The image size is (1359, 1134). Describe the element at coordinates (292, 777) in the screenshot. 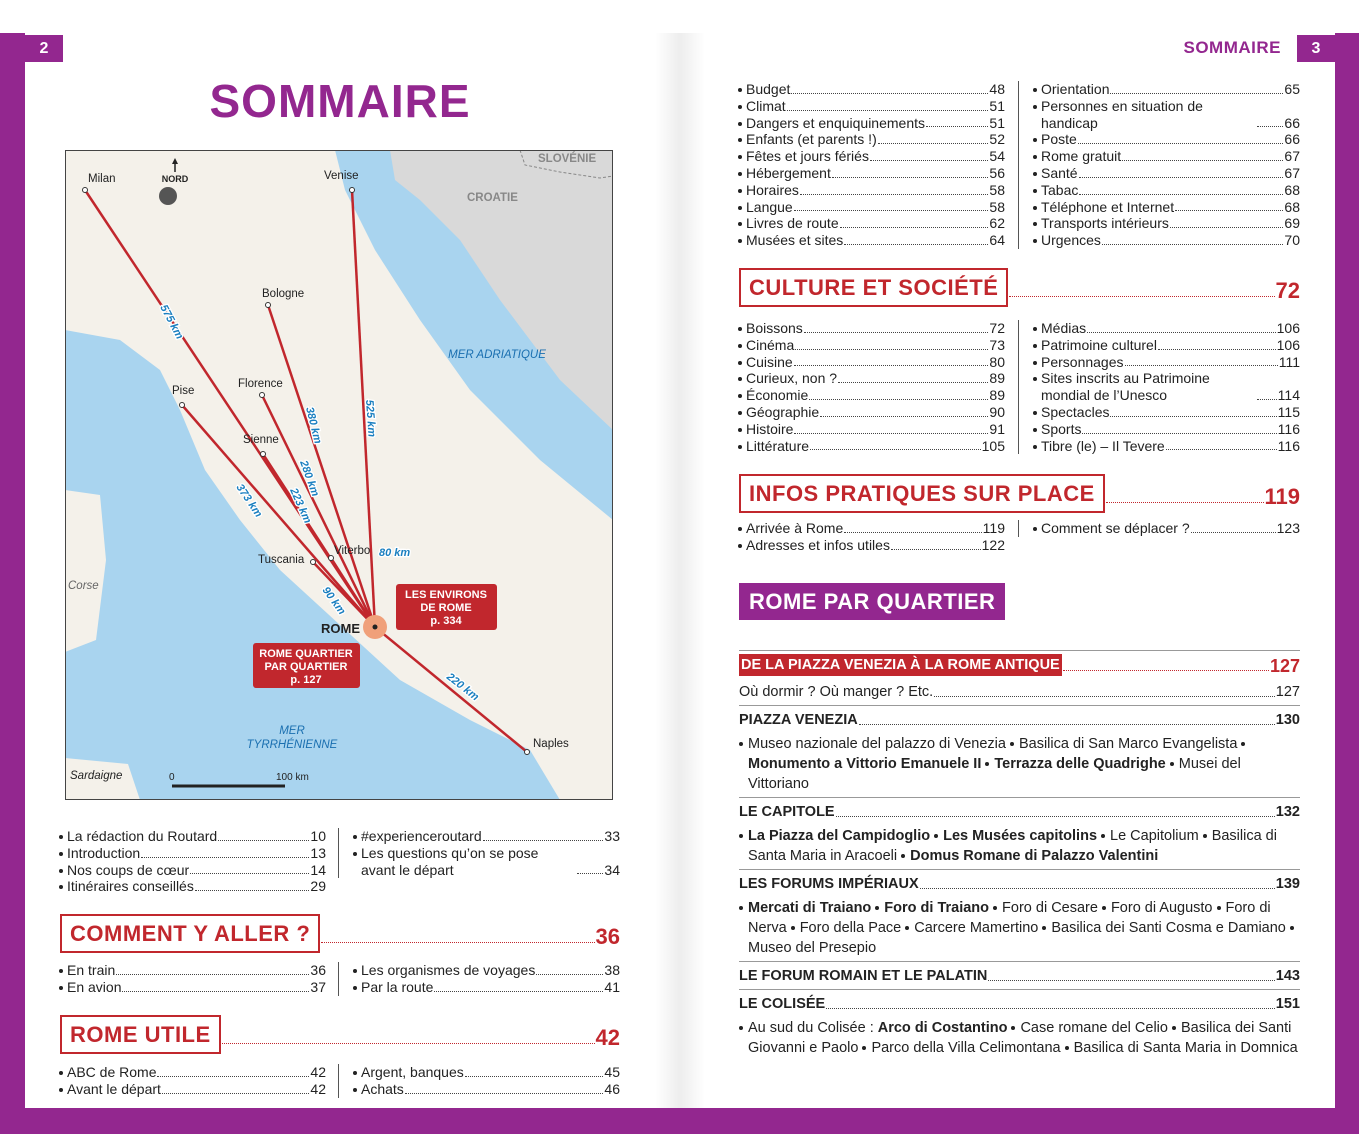

I see `scale-label: 100 km` at that location.